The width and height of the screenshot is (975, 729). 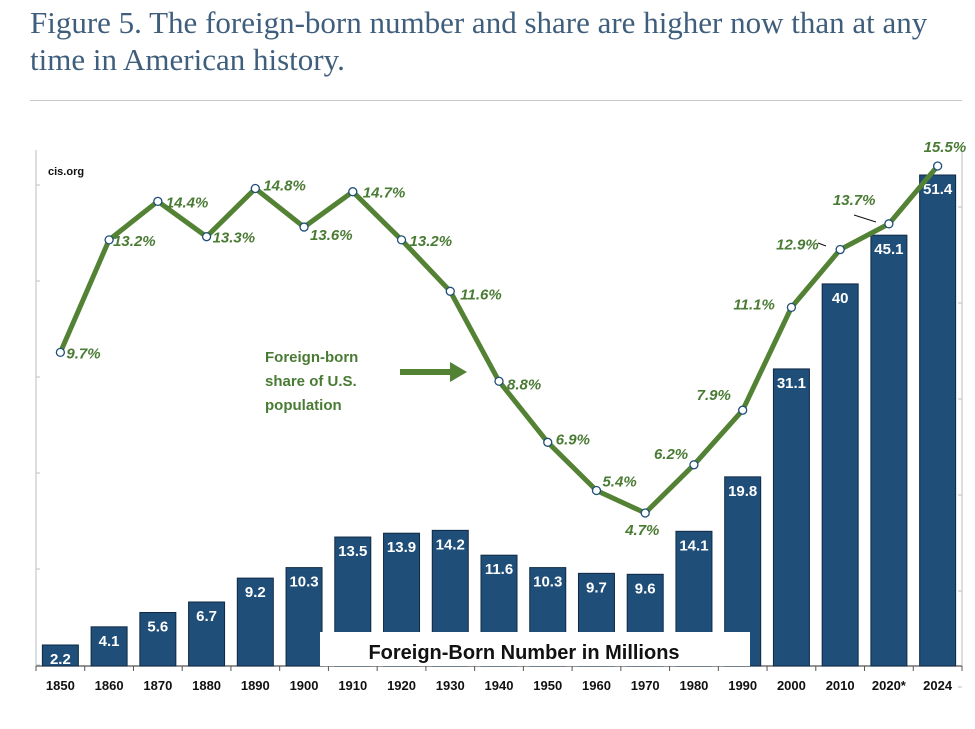 I want to click on share-value-label: 11.6%, so click(x=480, y=294).